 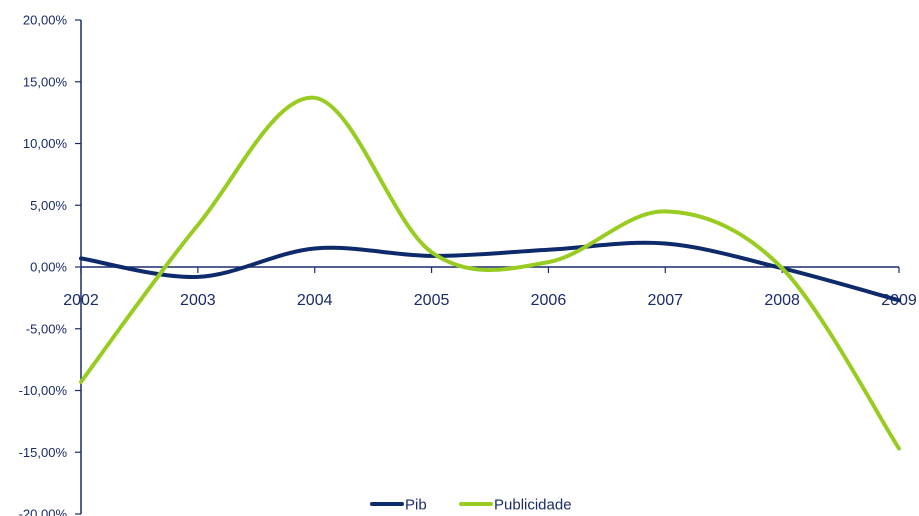 I want to click on x-tick-label: 2008, so click(x=782, y=300).